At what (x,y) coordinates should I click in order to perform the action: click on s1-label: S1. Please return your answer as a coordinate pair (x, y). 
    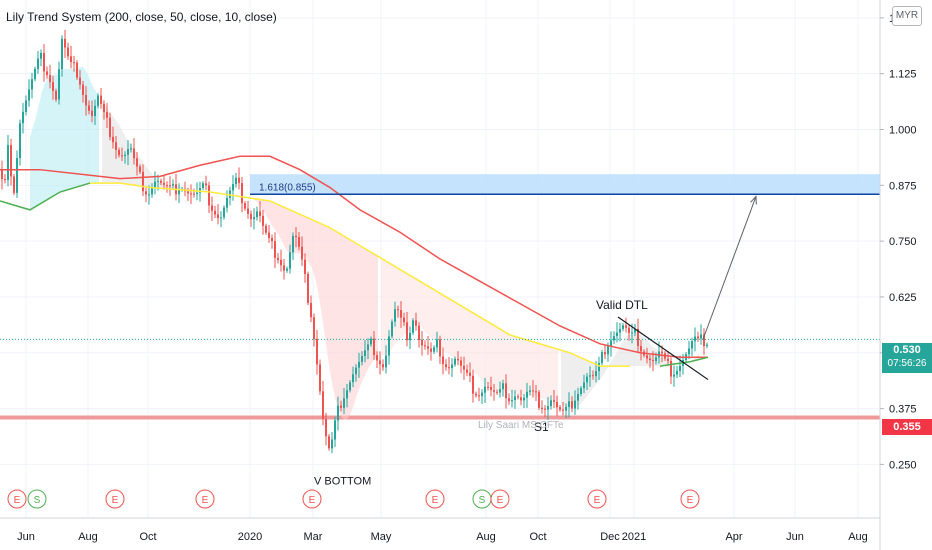
    Looking at the image, I should click on (541, 427).